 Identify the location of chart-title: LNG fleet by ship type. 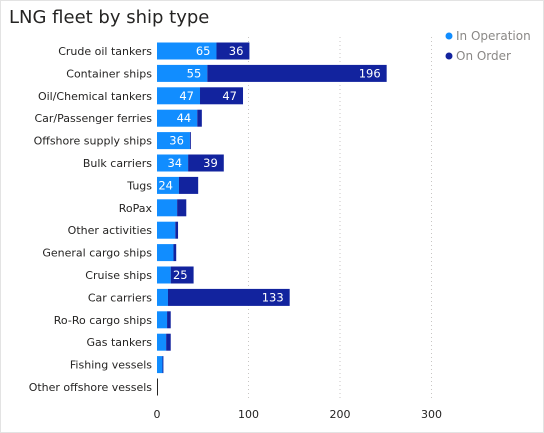
(109, 17).